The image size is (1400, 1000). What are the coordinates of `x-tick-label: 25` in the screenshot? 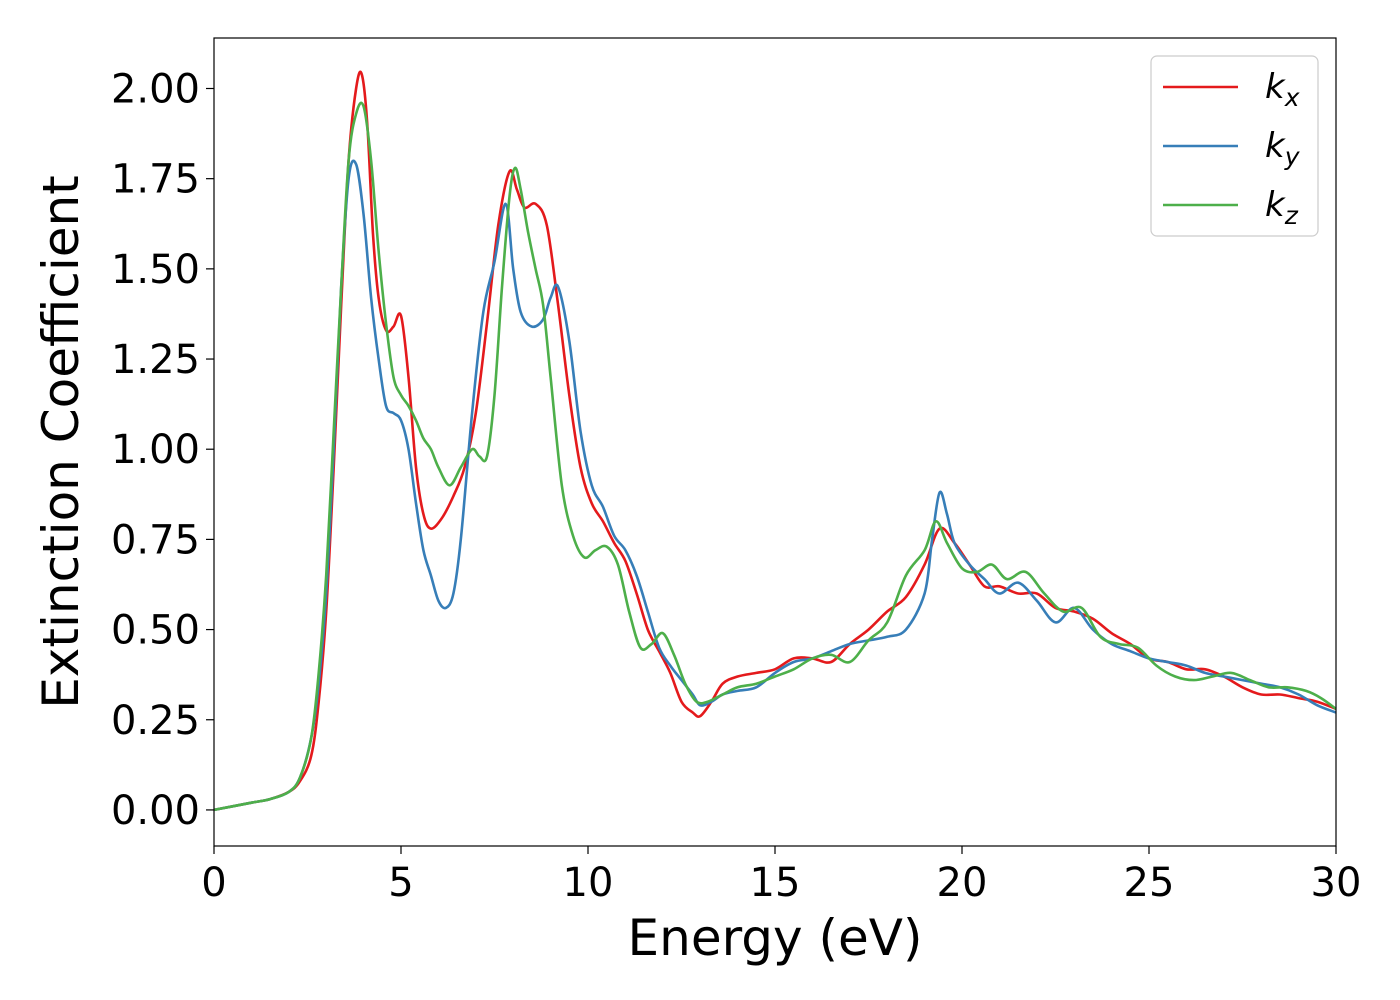 It's located at (1149, 883).